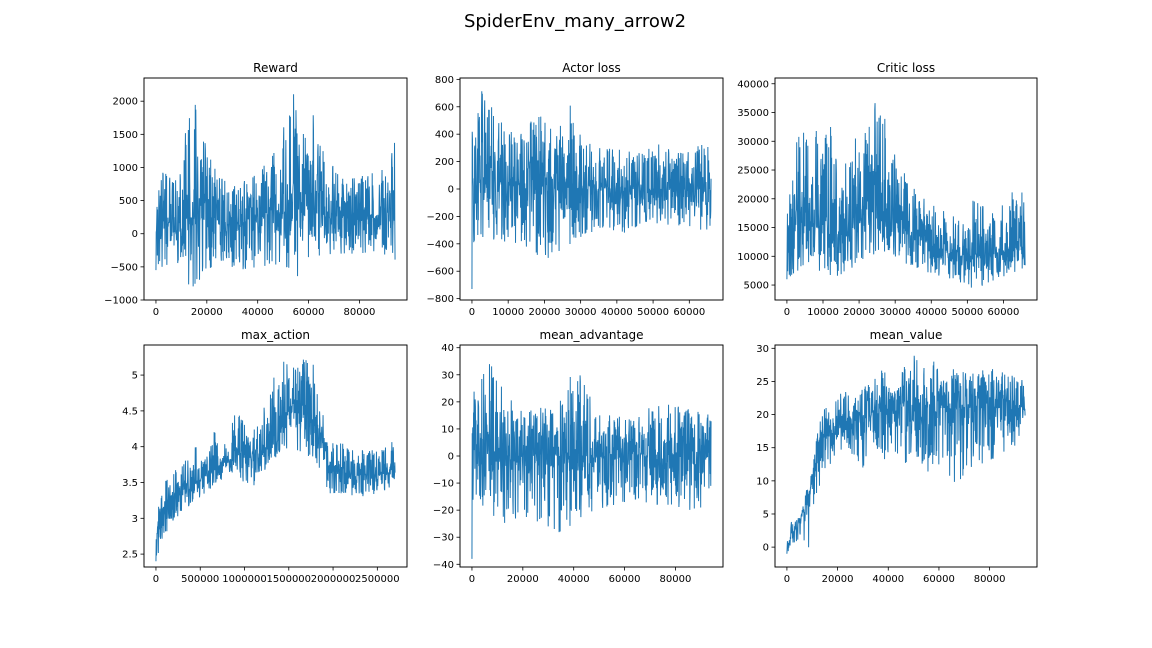 This screenshot has height=648, width=1152. What do you see at coordinates (753, 257) in the screenshot?
I see `y-tick-label: 10000` at bounding box center [753, 257].